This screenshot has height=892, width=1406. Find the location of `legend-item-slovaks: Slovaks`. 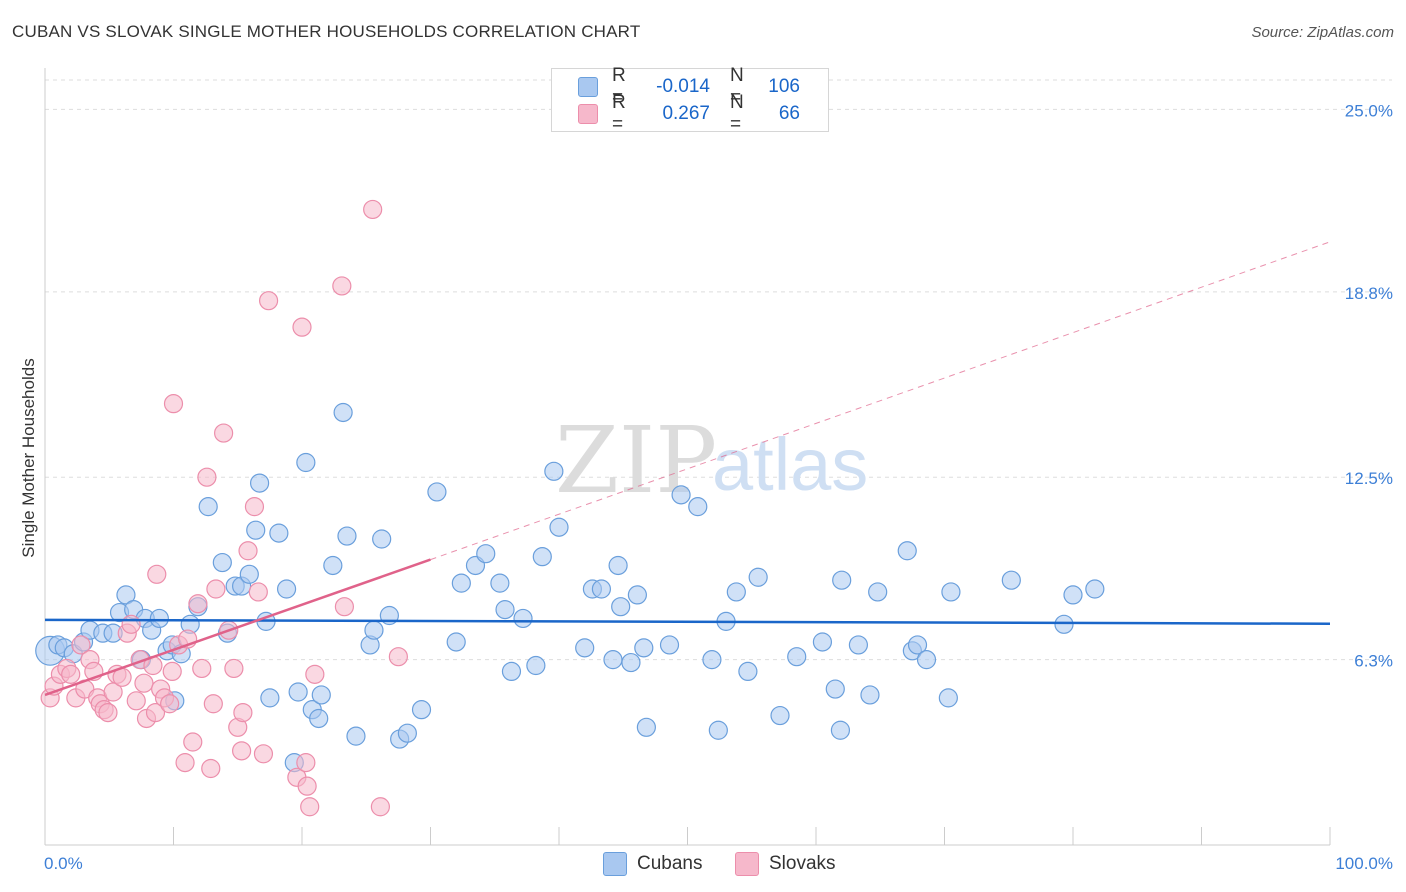

legend-item-slovaks: Slovaks is located at coordinates (785, 864).